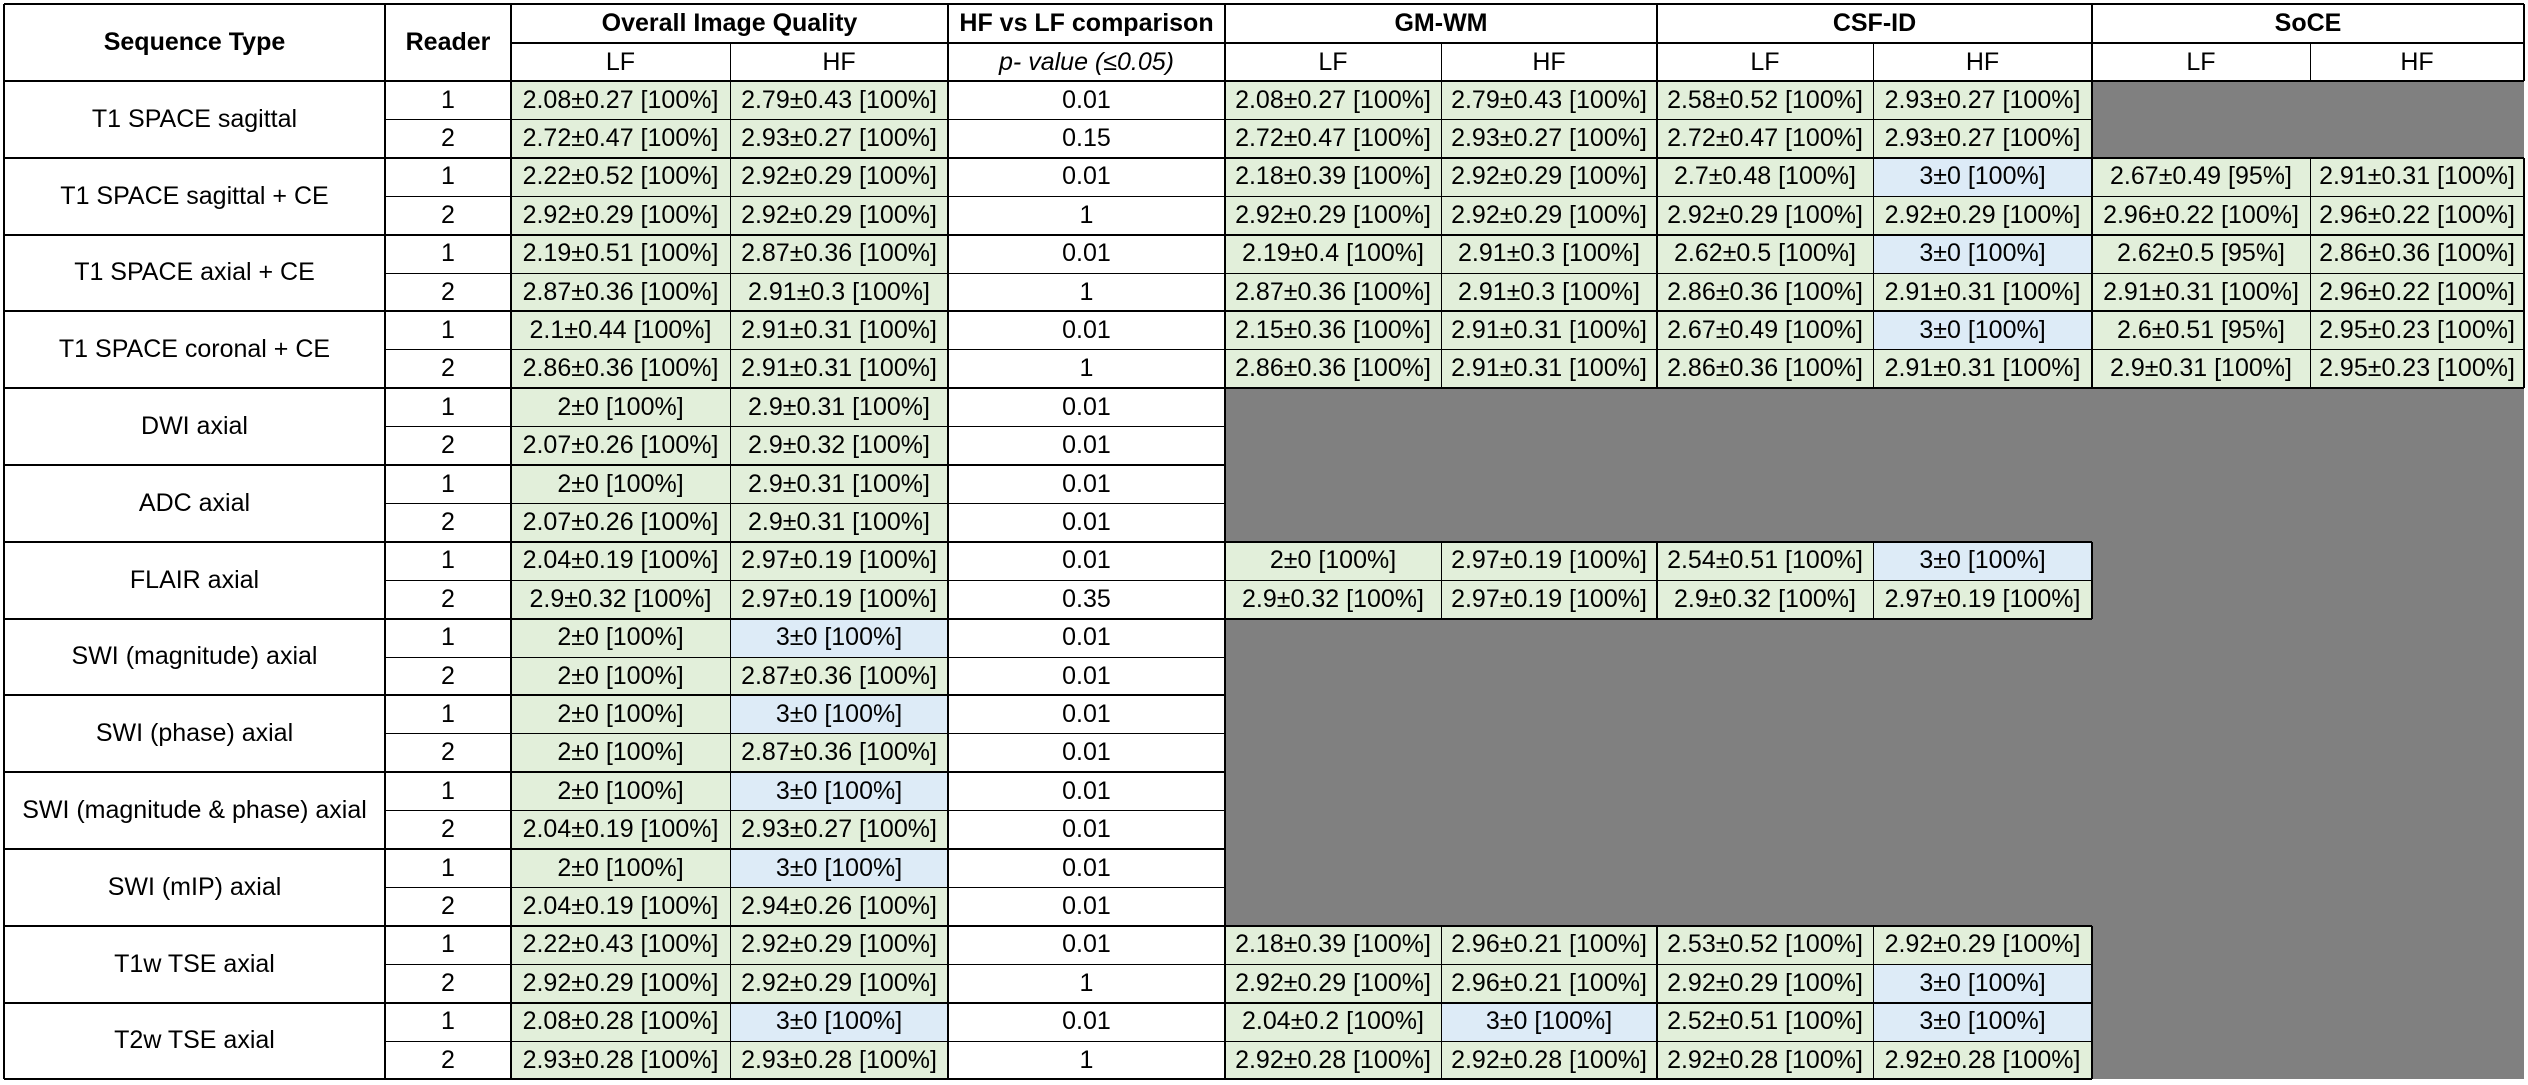  I want to click on header-gm-wm: GM-WM, so click(1441, 23).